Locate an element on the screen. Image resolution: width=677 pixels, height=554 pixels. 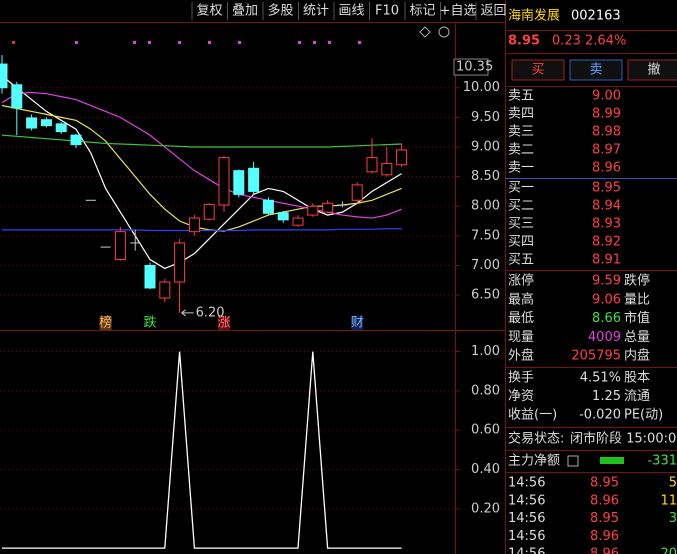
quote-cell: 买五 is located at coordinates (521, 260).